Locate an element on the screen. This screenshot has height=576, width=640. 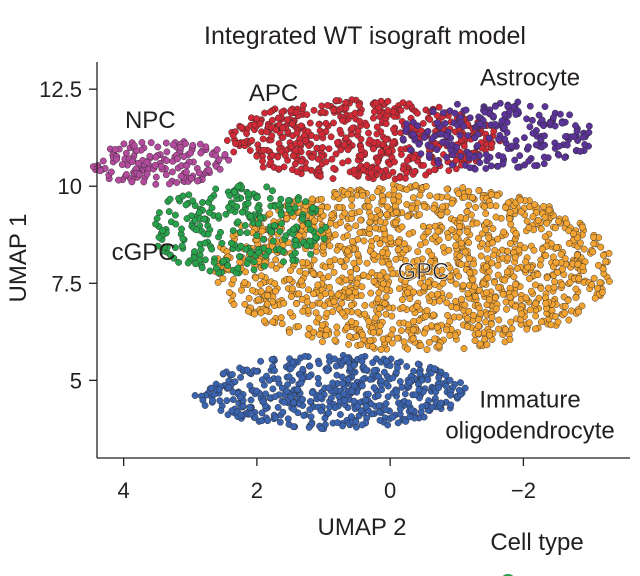
y-tick-label: 7.5 is located at coordinates (66, 283).